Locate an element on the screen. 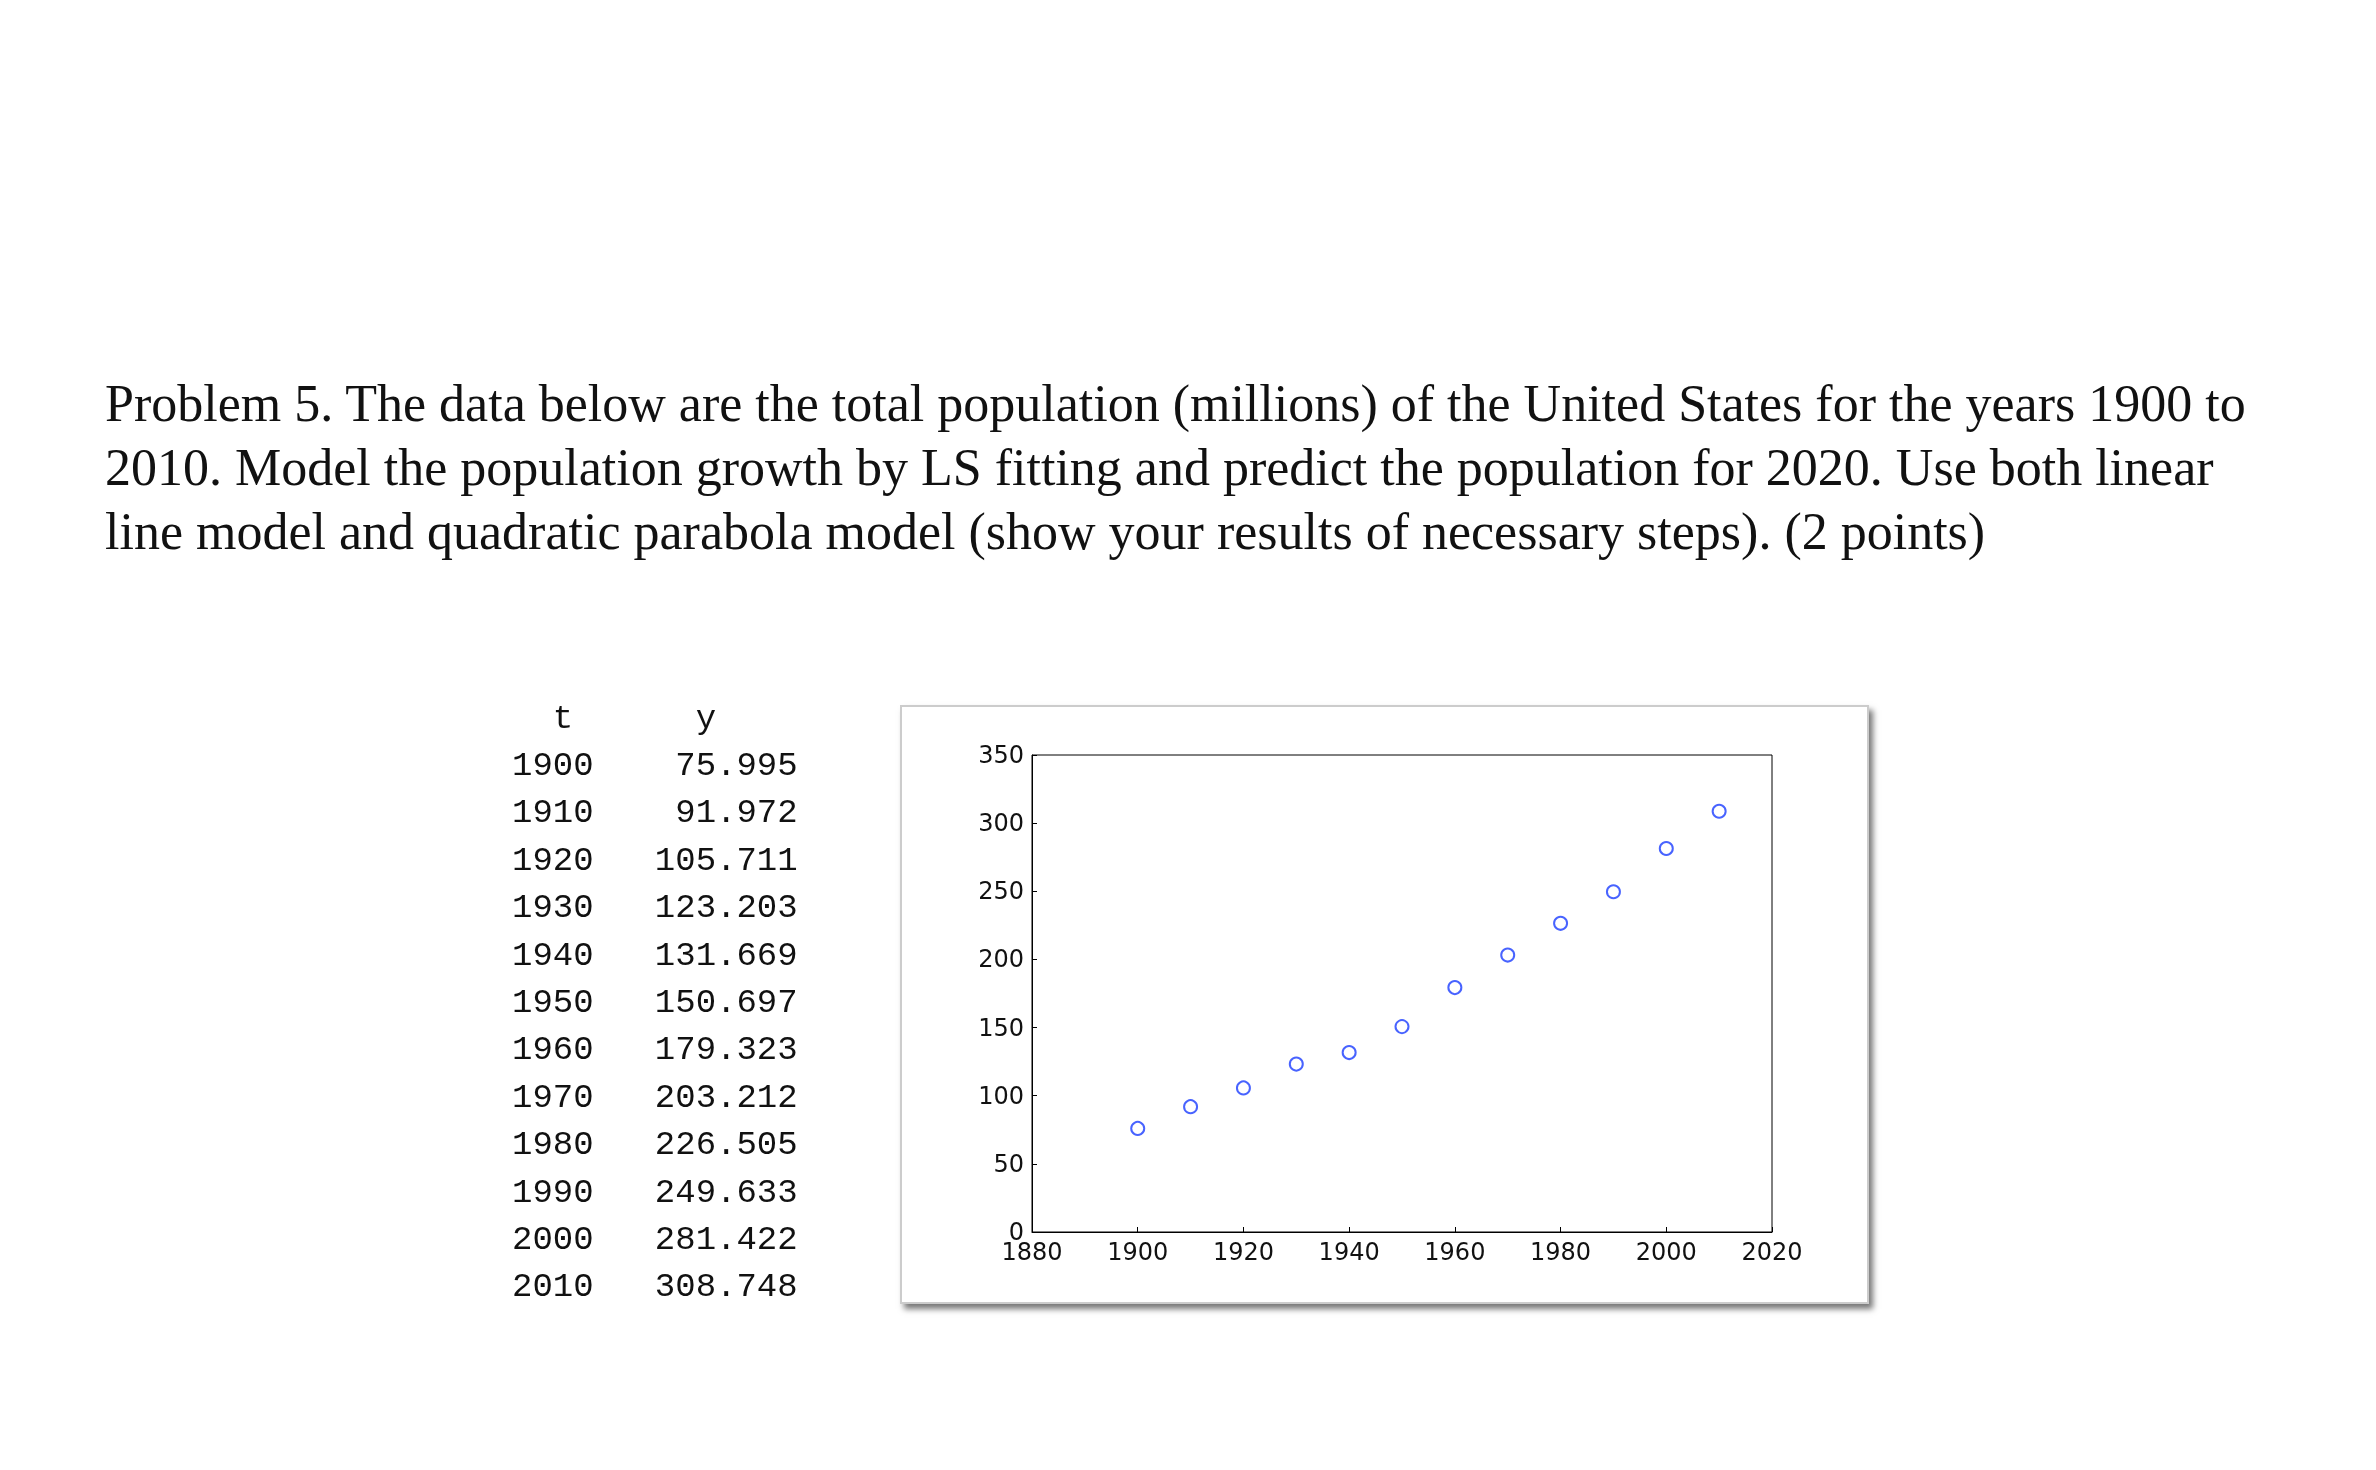  text: 1920 105.711 is located at coordinates (655, 861).